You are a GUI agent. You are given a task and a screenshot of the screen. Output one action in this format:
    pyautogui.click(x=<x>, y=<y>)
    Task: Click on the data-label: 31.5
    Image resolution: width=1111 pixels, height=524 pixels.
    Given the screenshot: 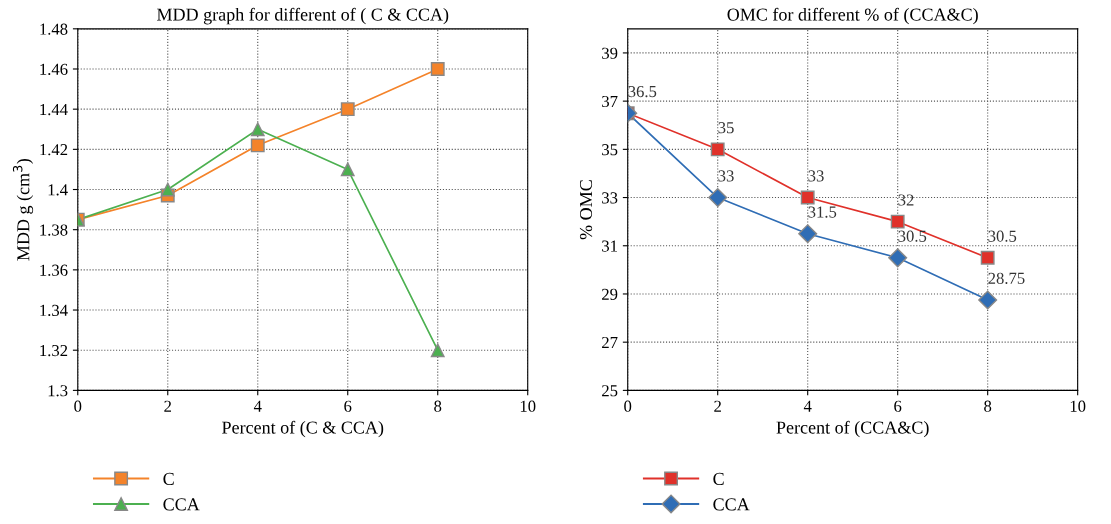 What is the action you would take?
    pyautogui.click(x=822, y=212)
    